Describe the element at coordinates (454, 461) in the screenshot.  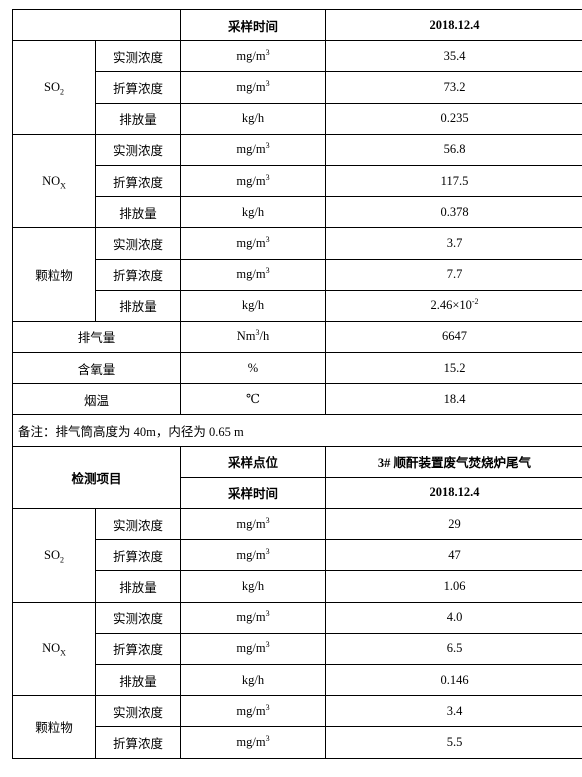
I see `sampling-point-value: 3# 顺酐装置废气焚烧炉尾气` at that location.